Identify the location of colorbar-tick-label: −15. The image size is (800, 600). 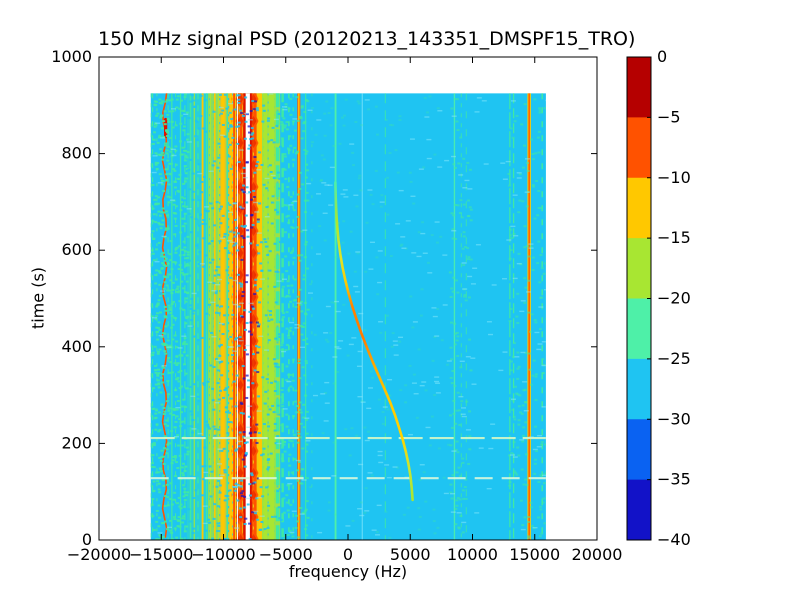
(674, 237).